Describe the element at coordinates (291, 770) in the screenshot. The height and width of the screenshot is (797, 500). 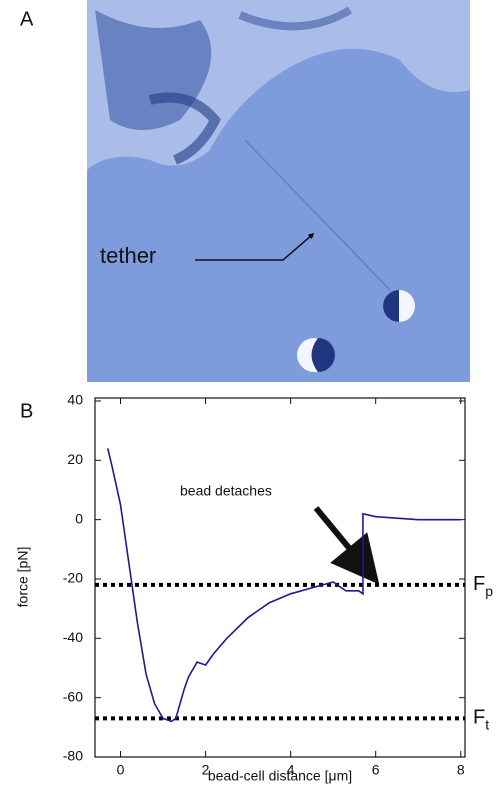
I see `x-tick-label: 4` at that location.